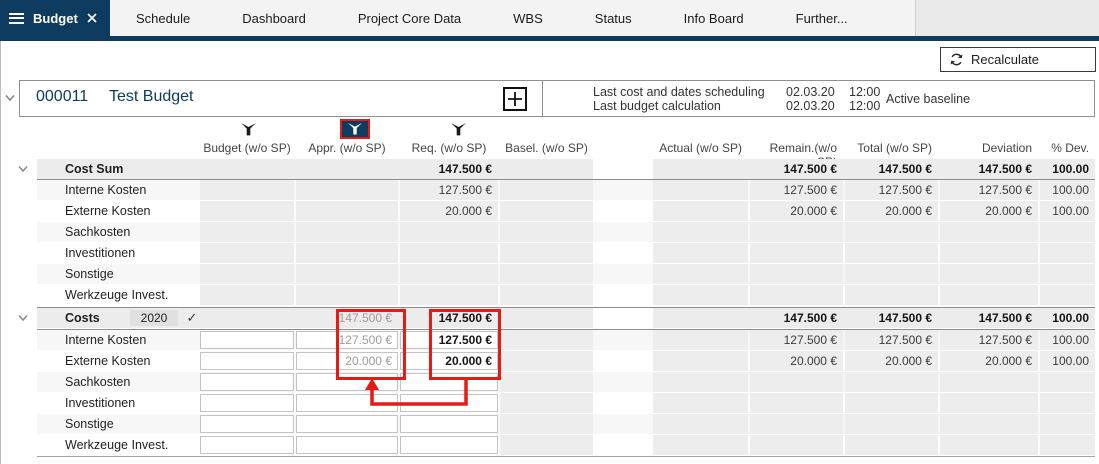 The height and width of the screenshot is (464, 1099). Describe the element at coordinates (1005, 169) in the screenshot. I see `cell-deviation: 147.500 €` at that location.